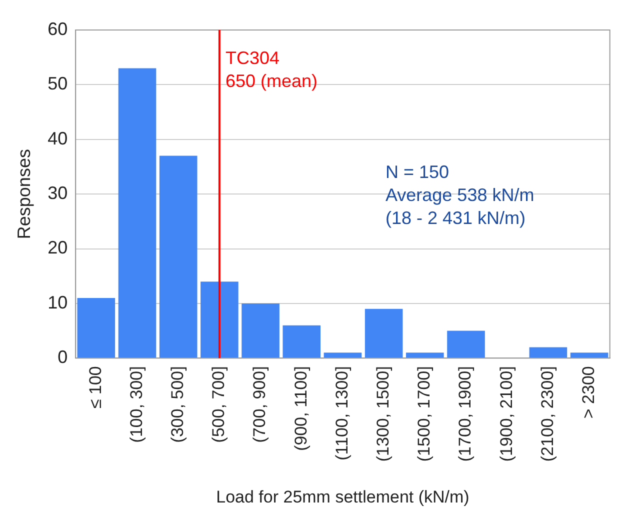 This screenshot has height=520, width=618. I want to click on x-tick-label: (2100, 2300], so click(547, 414).